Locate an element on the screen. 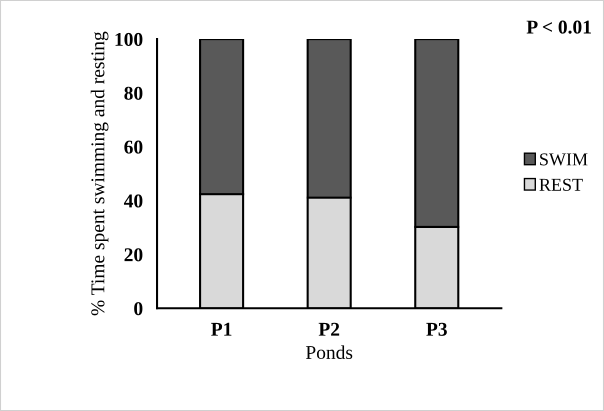 Image resolution: width=604 pixels, height=411 pixels. x-tick-label: P3 is located at coordinates (436, 329).